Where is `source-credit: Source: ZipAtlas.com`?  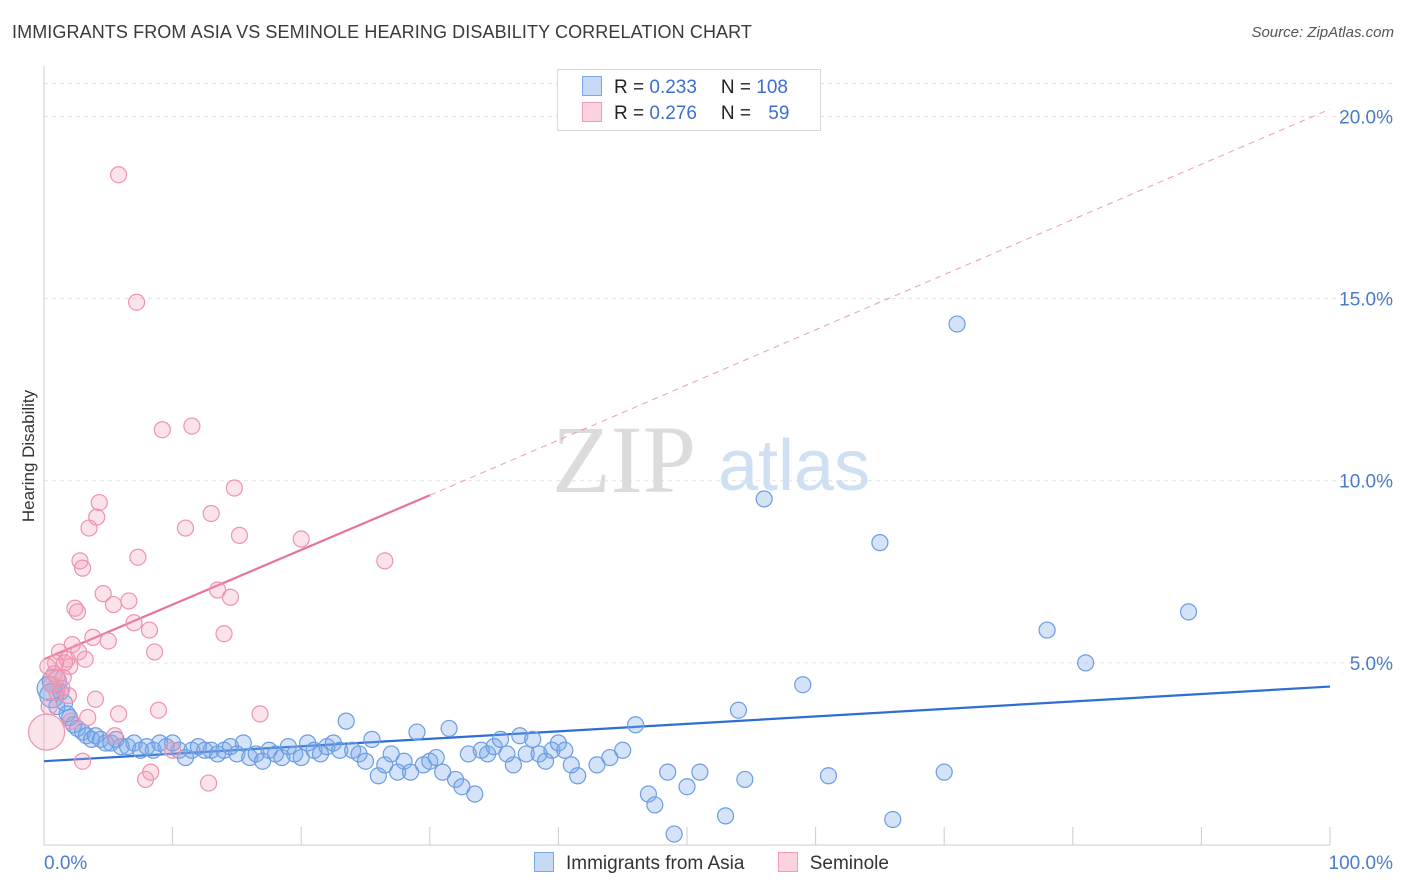 source-credit: Source: ZipAtlas.com is located at coordinates (1322, 32).